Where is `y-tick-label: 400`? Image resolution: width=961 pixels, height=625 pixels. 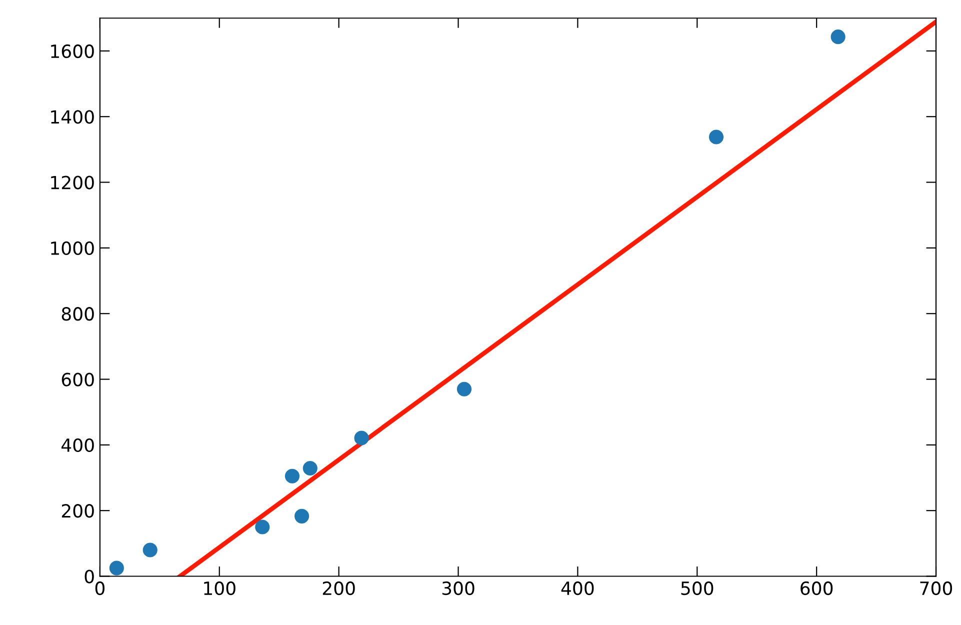
y-tick-label: 400 is located at coordinates (78, 445).